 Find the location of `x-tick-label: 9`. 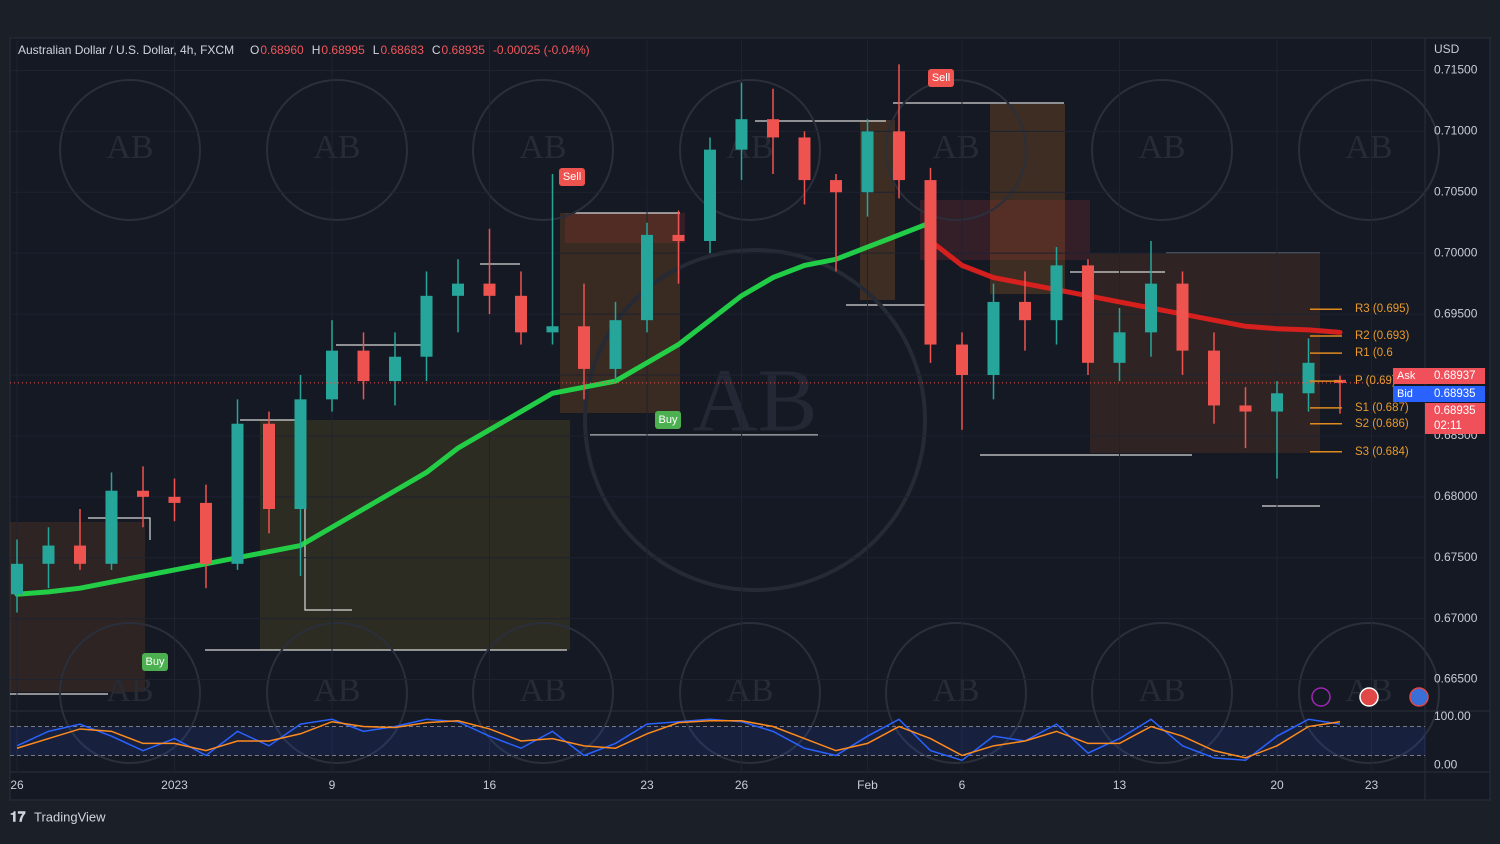

x-tick-label: 9 is located at coordinates (332, 785).